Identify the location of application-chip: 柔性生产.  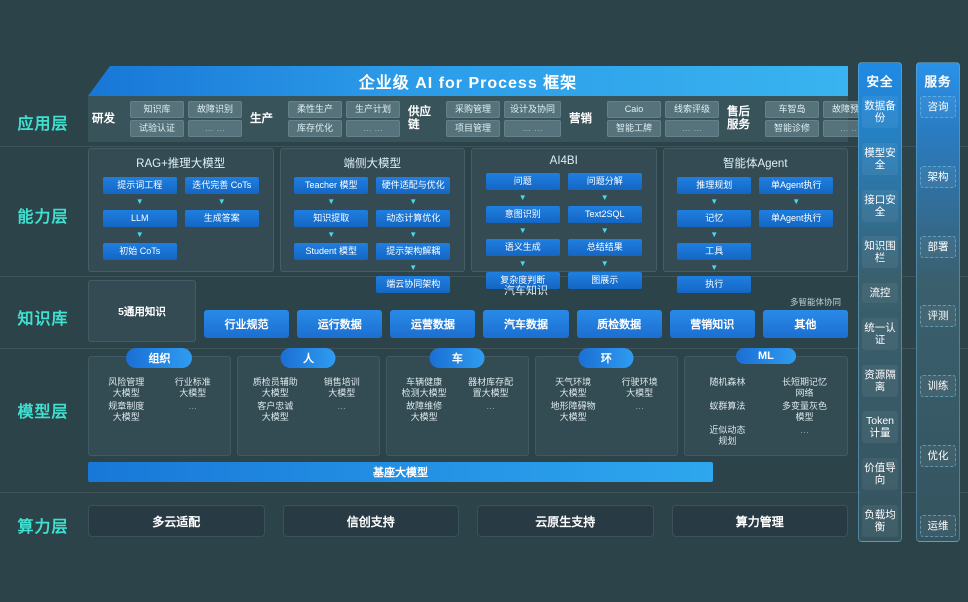
(315, 109).